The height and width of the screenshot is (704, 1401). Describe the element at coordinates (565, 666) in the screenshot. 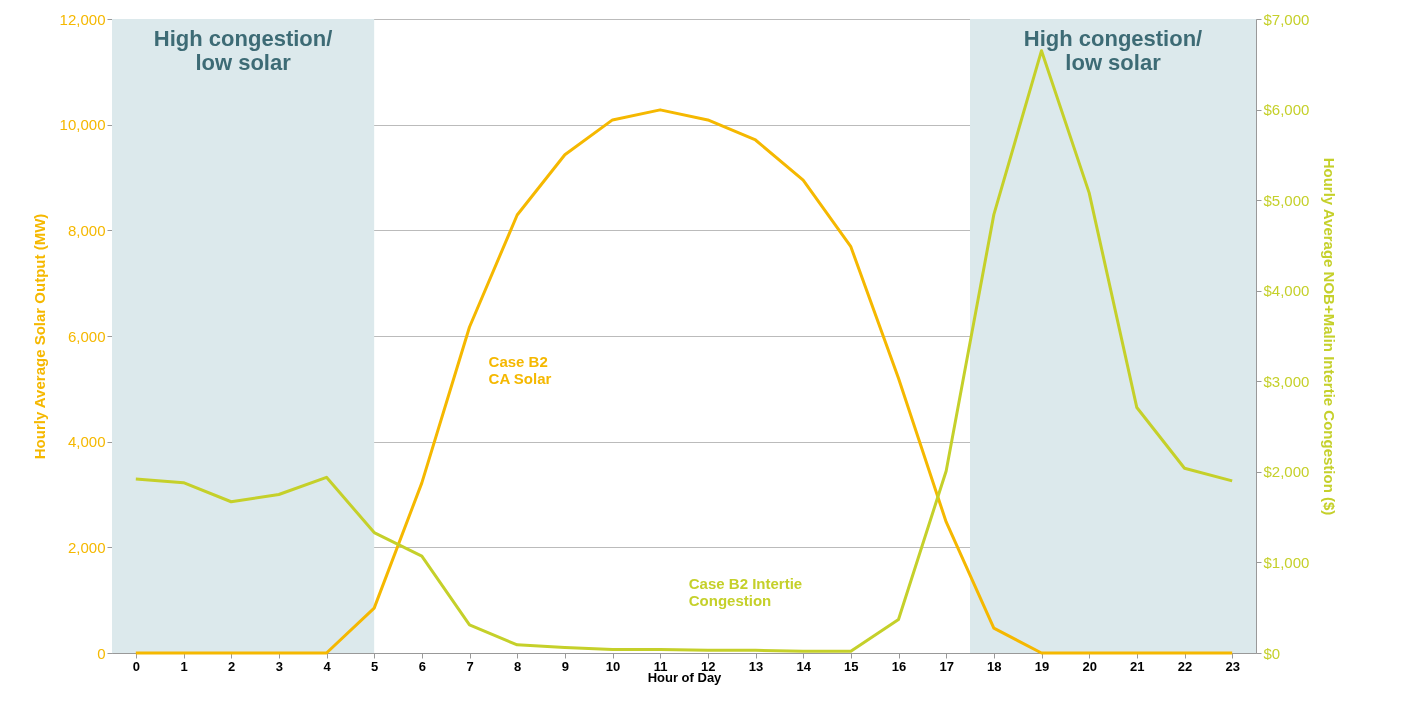

I see `x-tick-label: 9` at that location.